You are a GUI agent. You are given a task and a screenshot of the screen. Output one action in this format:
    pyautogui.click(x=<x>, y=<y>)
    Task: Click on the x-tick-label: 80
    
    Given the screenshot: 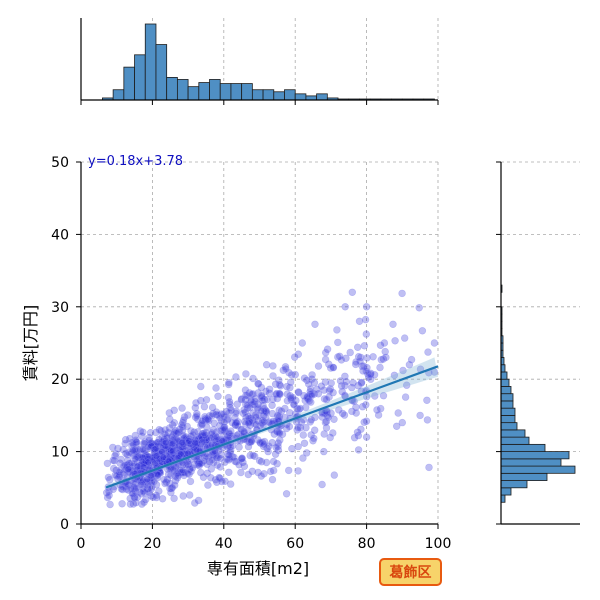 What is the action you would take?
    pyautogui.click(x=367, y=544)
    